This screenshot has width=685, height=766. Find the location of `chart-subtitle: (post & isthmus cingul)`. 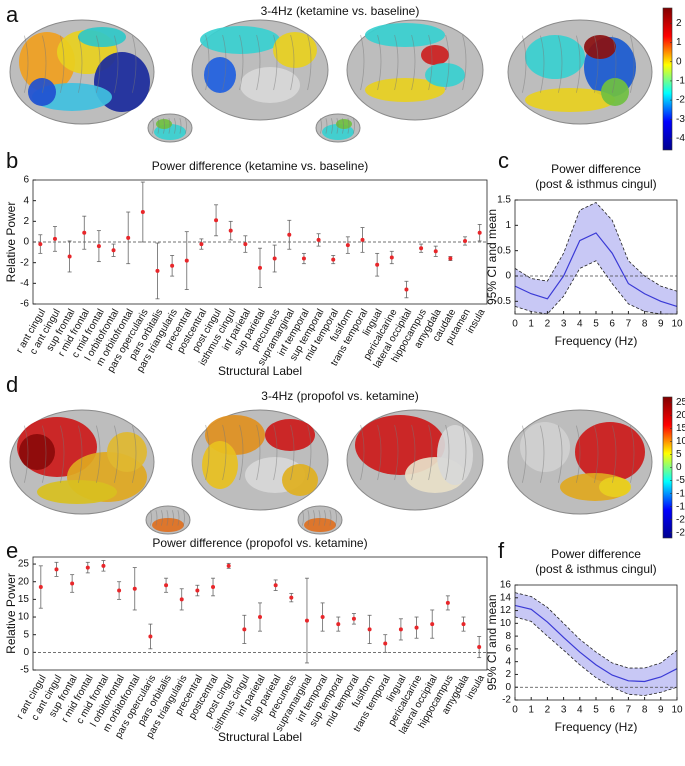

chart-subtitle: (post & isthmus cingul) is located at coordinates (595, 184).